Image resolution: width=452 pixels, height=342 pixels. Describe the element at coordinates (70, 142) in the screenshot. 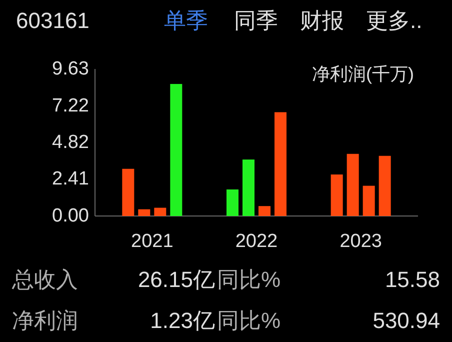

I see `y-tick-label: 4.82` at that location.